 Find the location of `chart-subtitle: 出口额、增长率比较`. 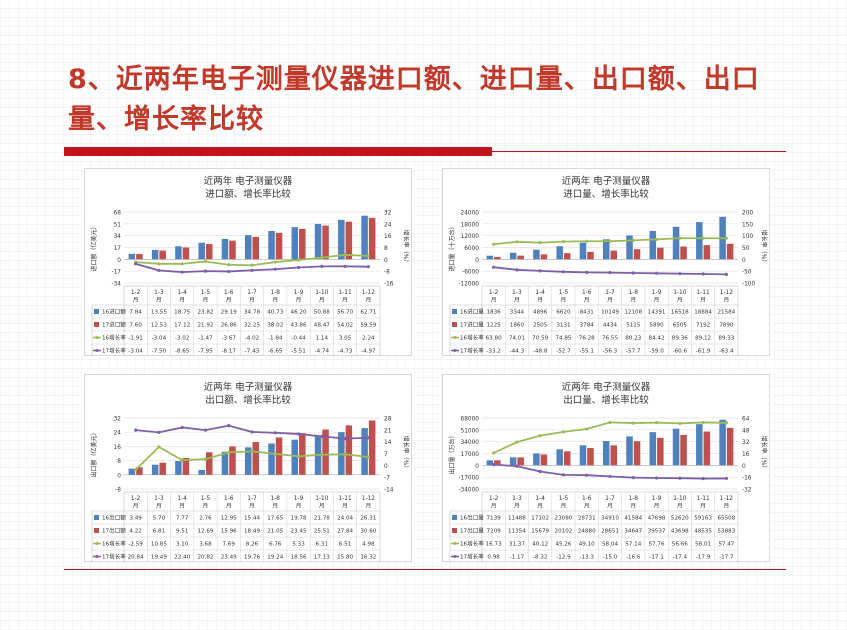

chart-subtitle: 出口额、增长率比较 is located at coordinates (248, 400).